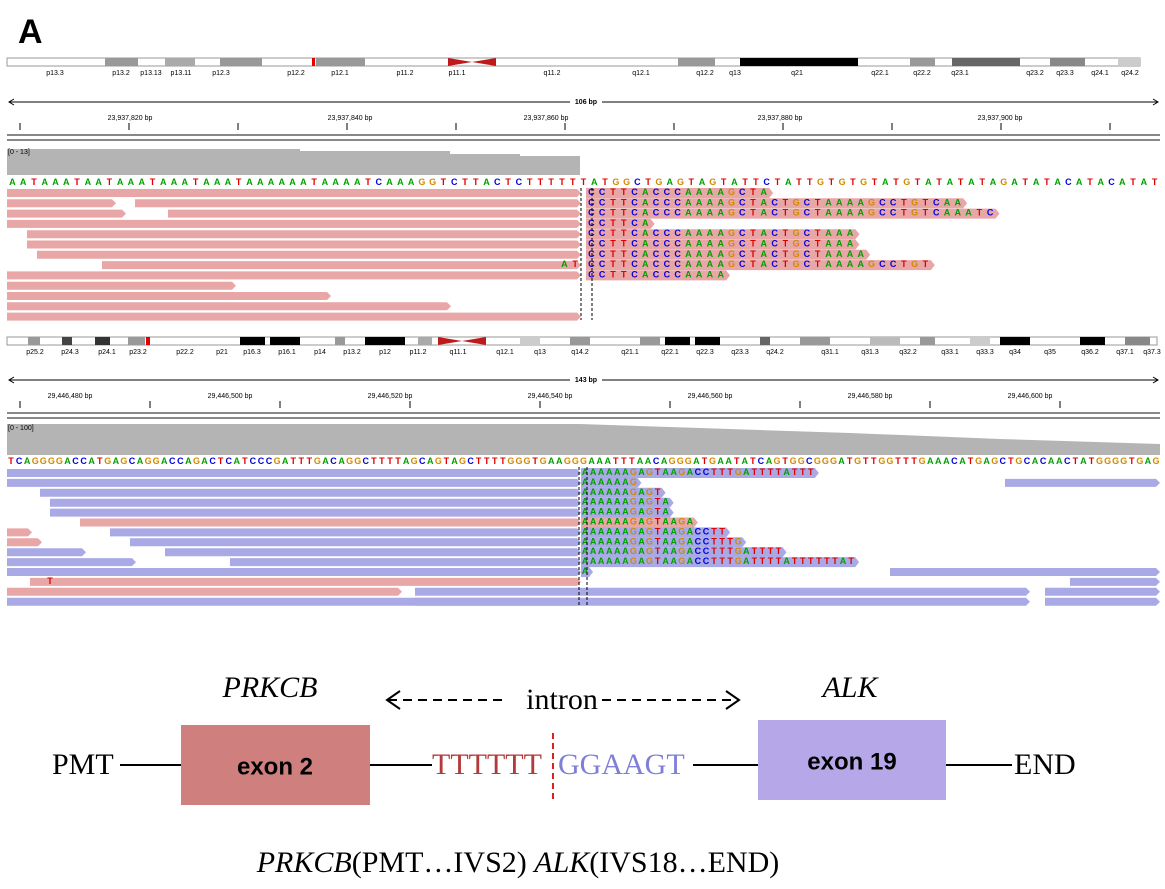 The height and width of the screenshot is (889, 1165). Describe the element at coordinates (275, 766) in the screenshot. I see `exon-label: exon 2` at that location.